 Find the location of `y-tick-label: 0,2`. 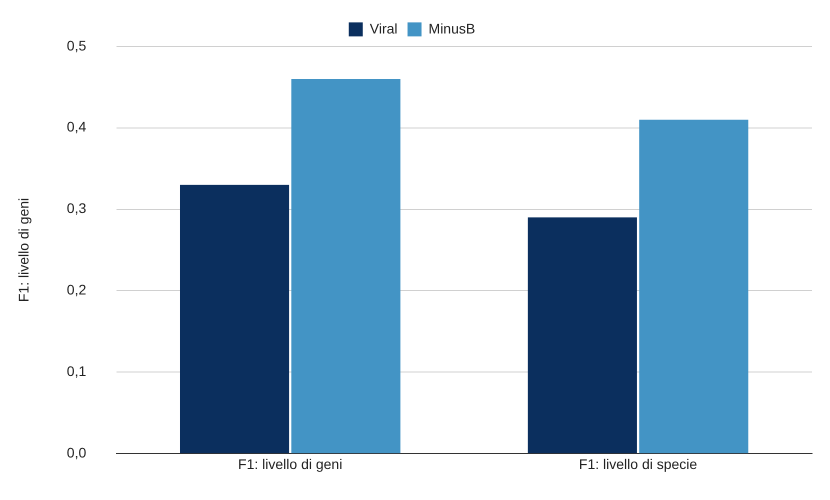

y-tick-label: 0,2 is located at coordinates (76, 290).